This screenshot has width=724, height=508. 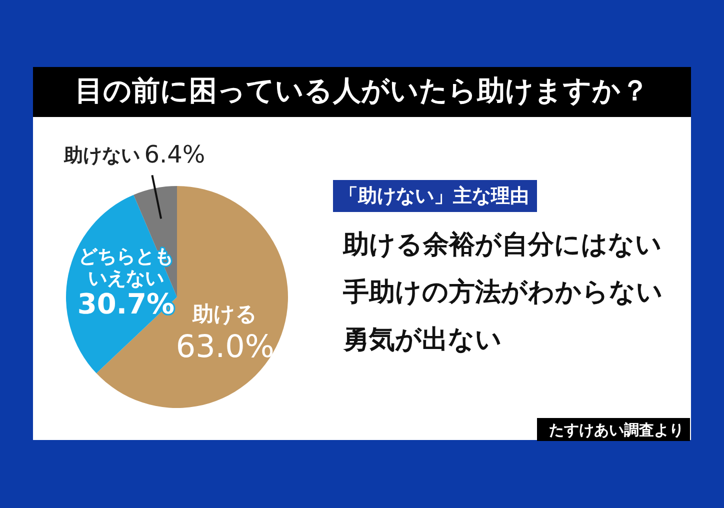 What do you see at coordinates (225, 347) in the screenshot?
I see `data-label: 63.0%` at bounding box center [225, 347].